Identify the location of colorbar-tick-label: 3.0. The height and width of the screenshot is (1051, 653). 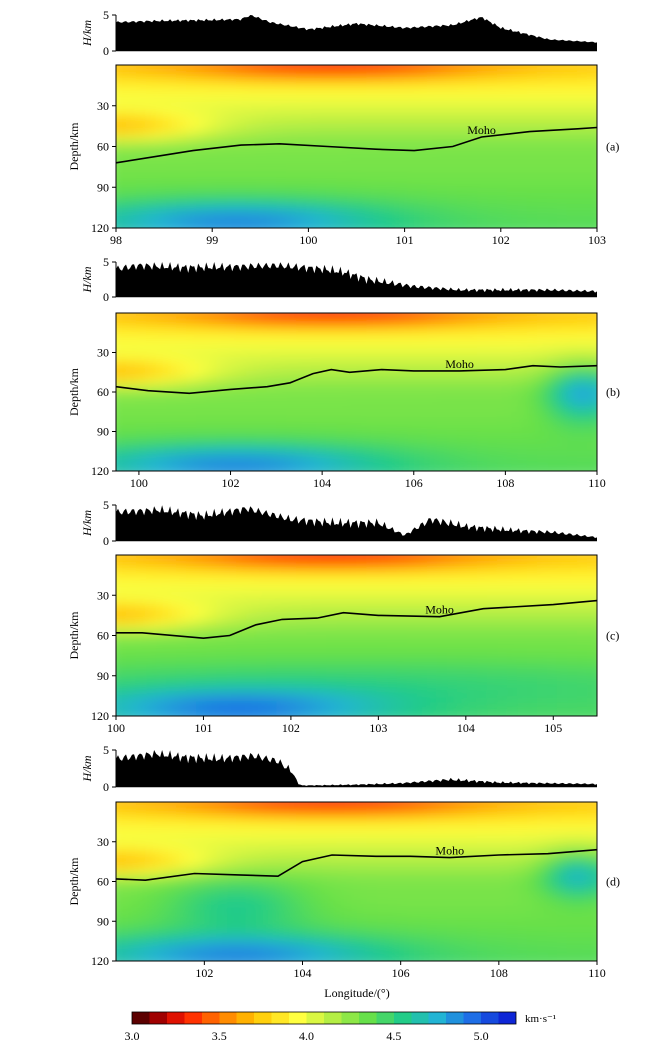
(132, 1036).